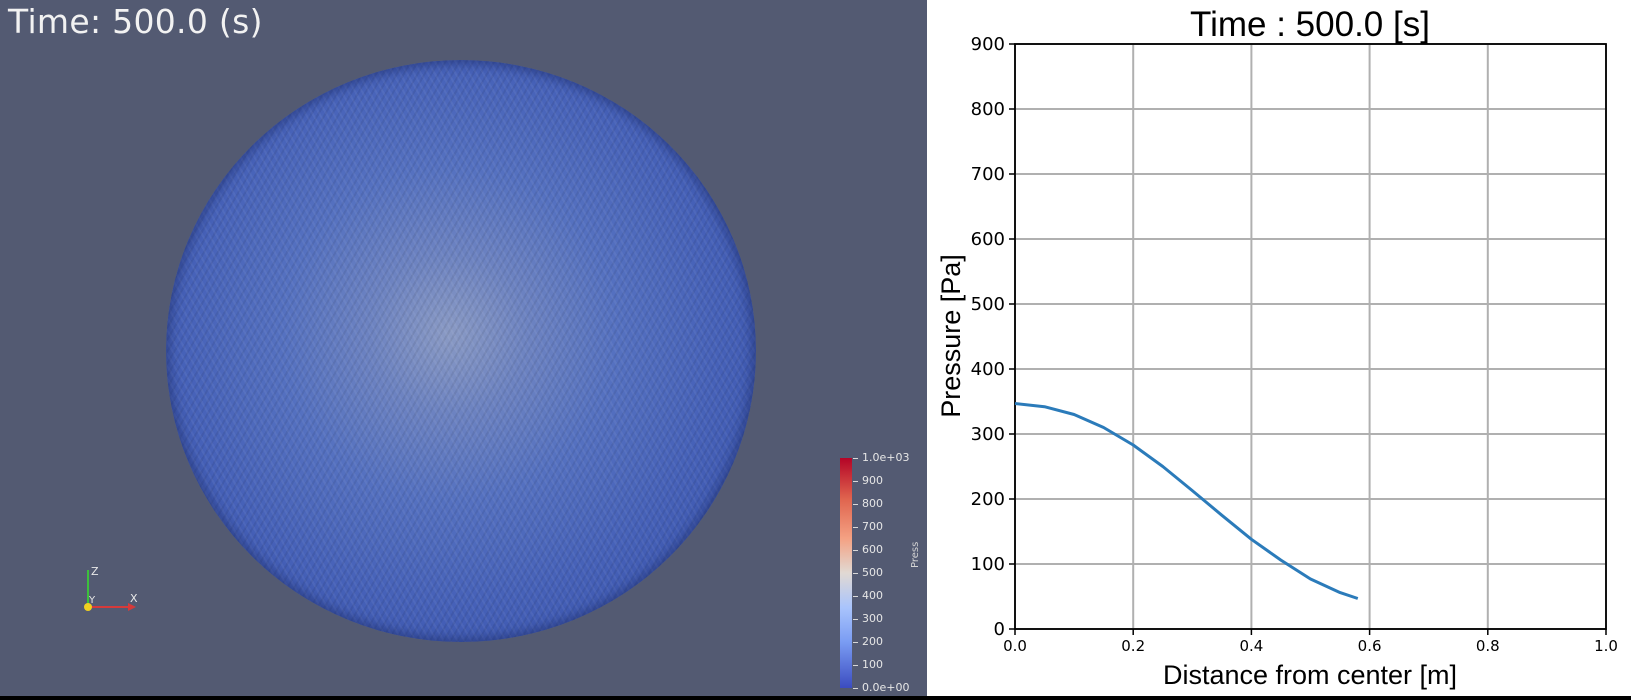 This screenshot has height=700, width=1631. I want to click on chart-xlabel: Distance from center [m], so click(1310, 675).